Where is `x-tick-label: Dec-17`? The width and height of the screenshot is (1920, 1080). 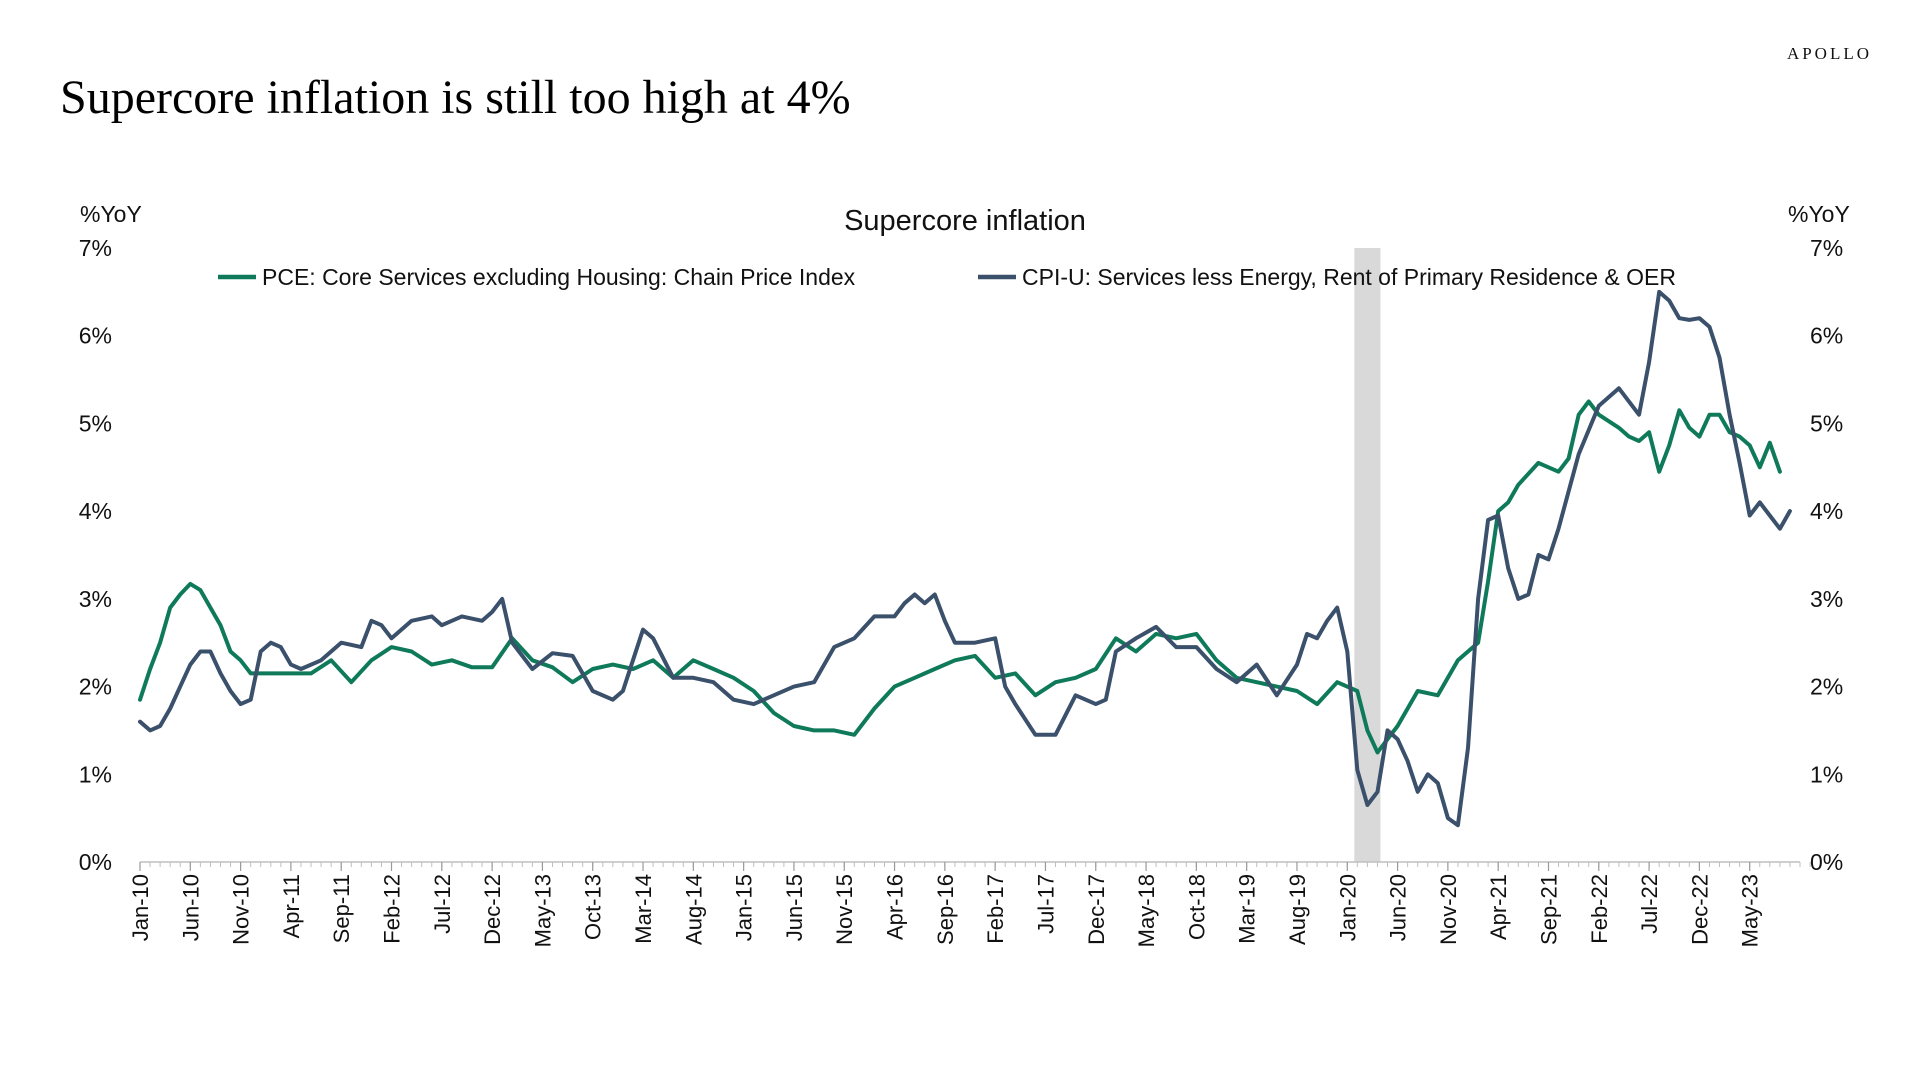
x-tick-label: Dec-17 is located at coordinates (1096, 909).